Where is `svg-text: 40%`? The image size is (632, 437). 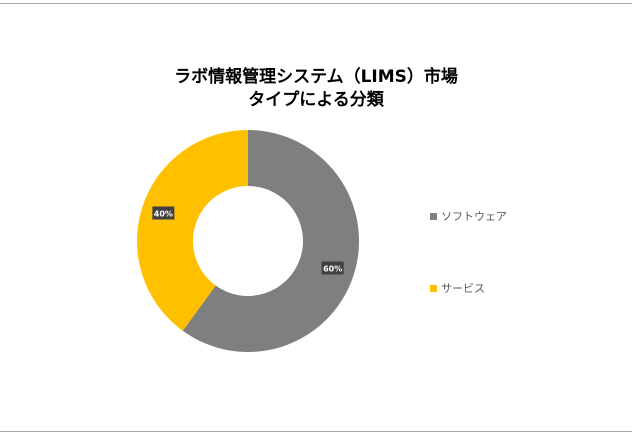 svg-text: 40% is located at coordinates (163, 213).